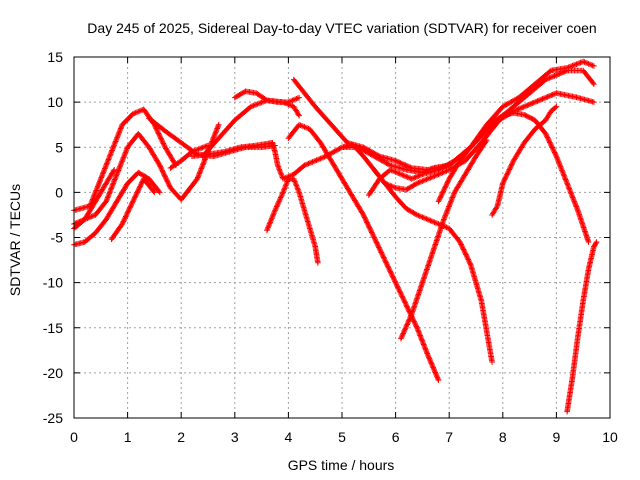 This screenshot has width=640, height=480. Describe the element at coordinates (289, 437) in the screenshot. I see `x-tick-label: 4` at that location.